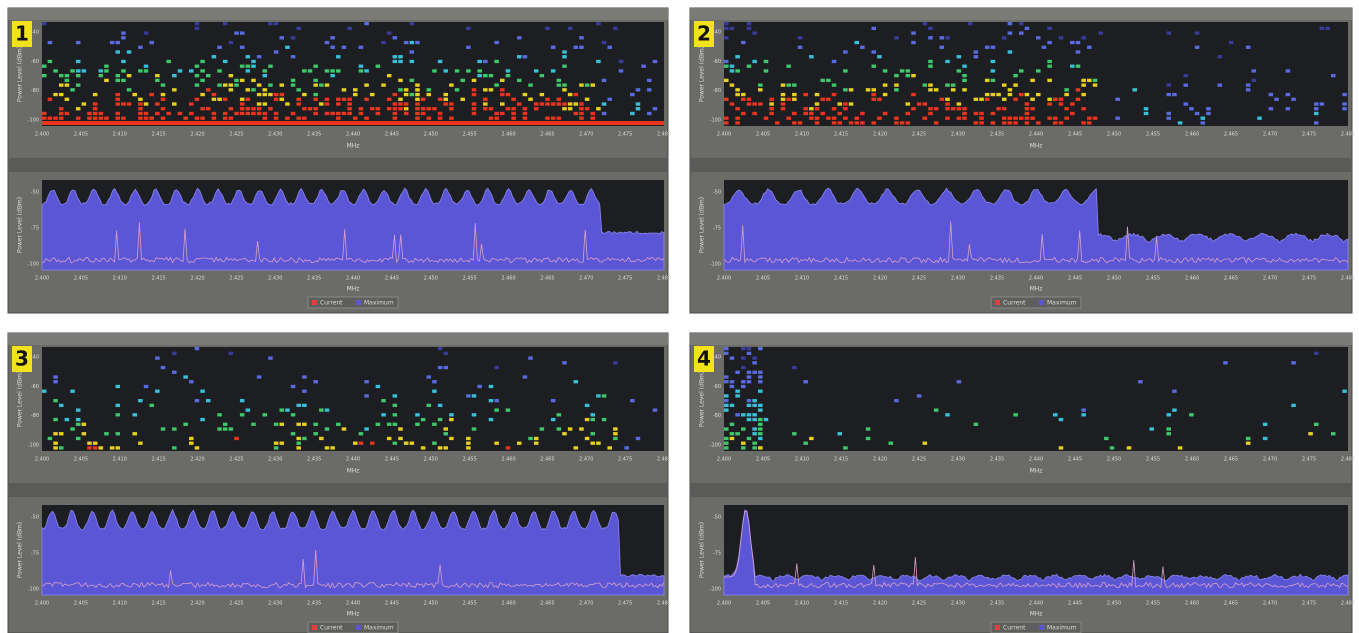 This screenshot has height=633, width=1359. Describe the element at coordinates (353, 460) in the screenshot. I see `x-tick-label: 2.440` at that location.